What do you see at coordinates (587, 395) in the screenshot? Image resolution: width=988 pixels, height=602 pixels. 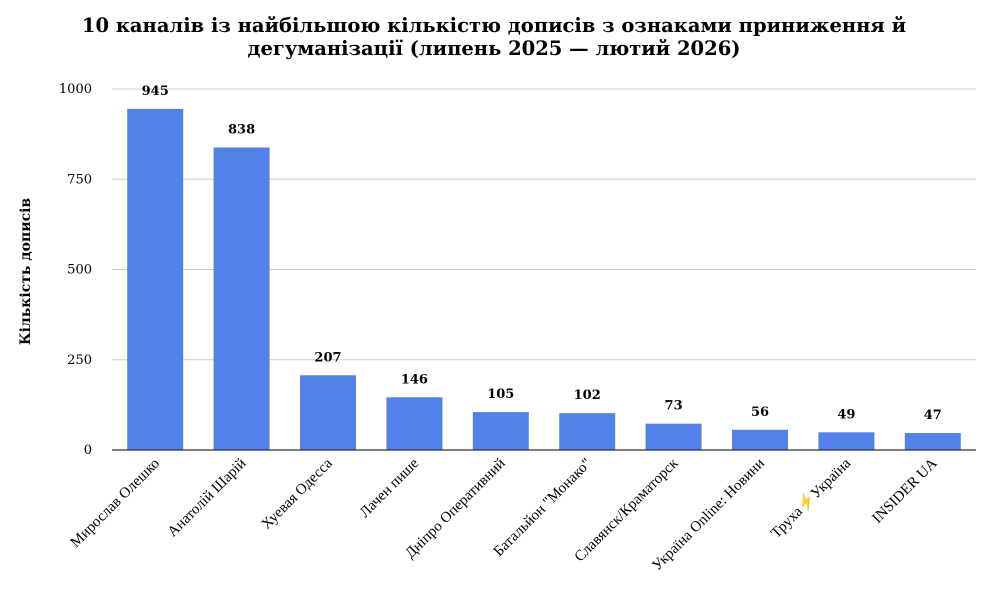 I see `data-label: 102` at bounding box center [587, 395].